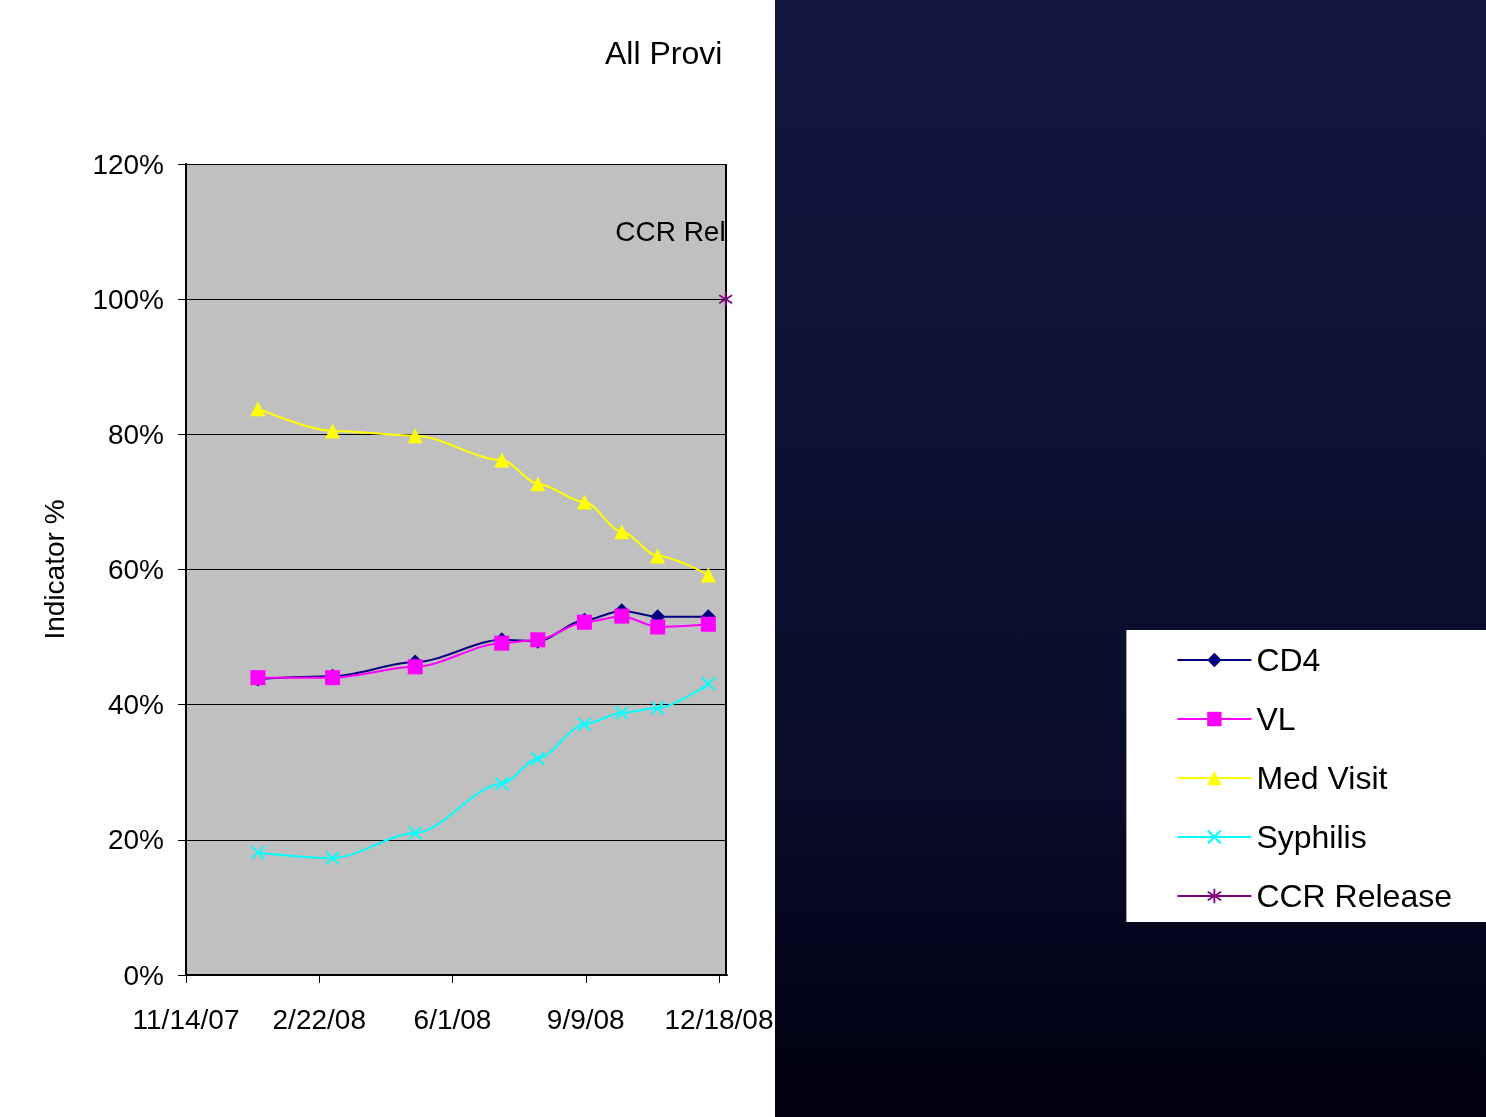 Image resolution: width=1486 pixels, height=1117 pixels. What do you see at coordinates (319, 1019) in the screenshot?
I see `x-tick-label: 2/22/08` at bounding box center [319, 1019].